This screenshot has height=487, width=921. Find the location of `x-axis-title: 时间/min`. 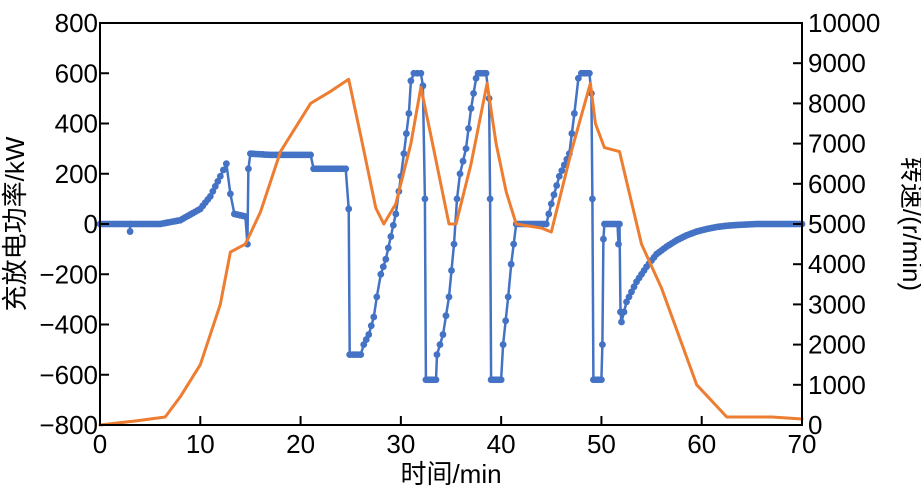

x-axis-title: 时间/min is located at coordinates (450, 473).